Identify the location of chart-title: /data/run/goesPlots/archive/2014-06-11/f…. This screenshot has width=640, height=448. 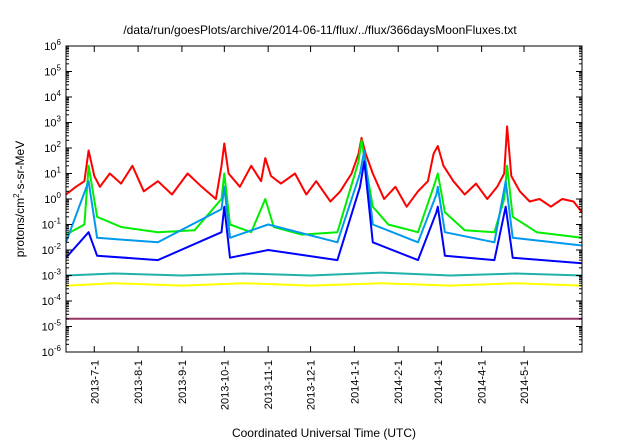
(320, 30).